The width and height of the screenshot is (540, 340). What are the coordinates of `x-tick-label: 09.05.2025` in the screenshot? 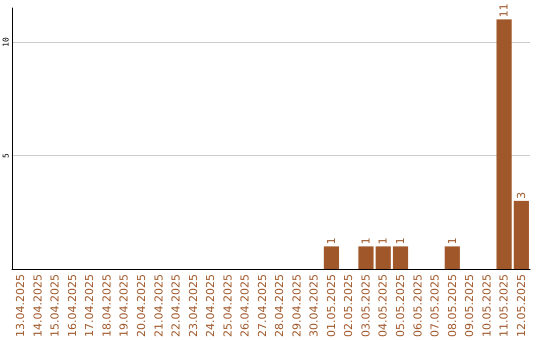 It's located at (469, 306).